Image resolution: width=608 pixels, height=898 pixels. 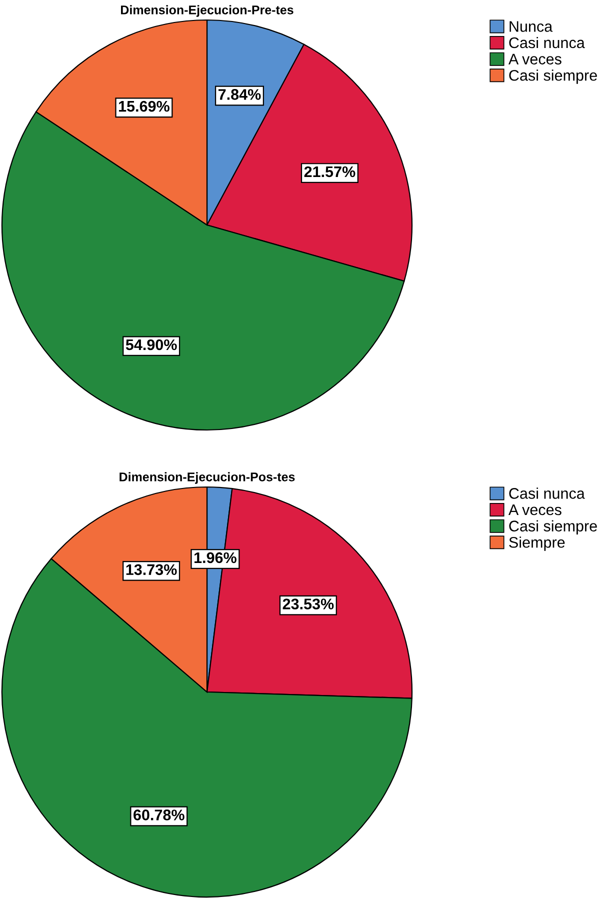 I want to click on data-label: 23.53%, so click(x=308, y=604).